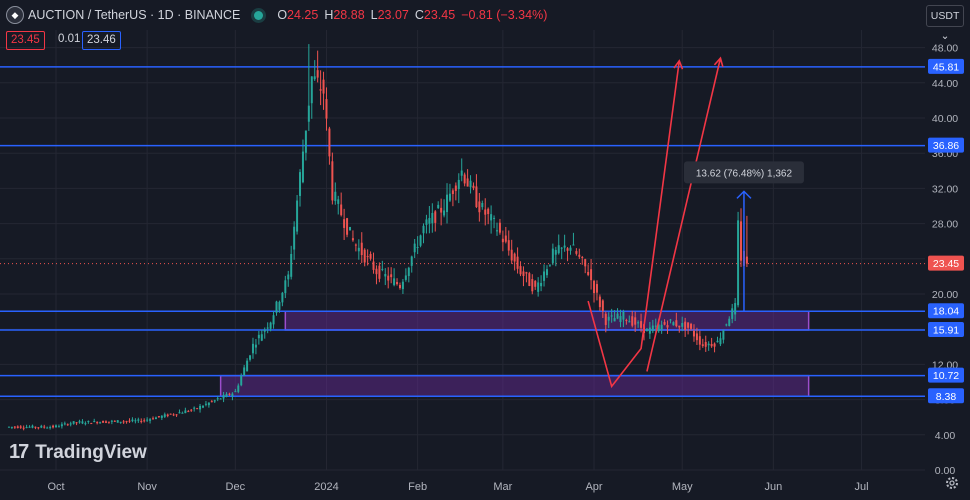  Describe the element at coordinates (945, 23) in the screenshot. I see `currency-selector: USDT ⌄` at that location.